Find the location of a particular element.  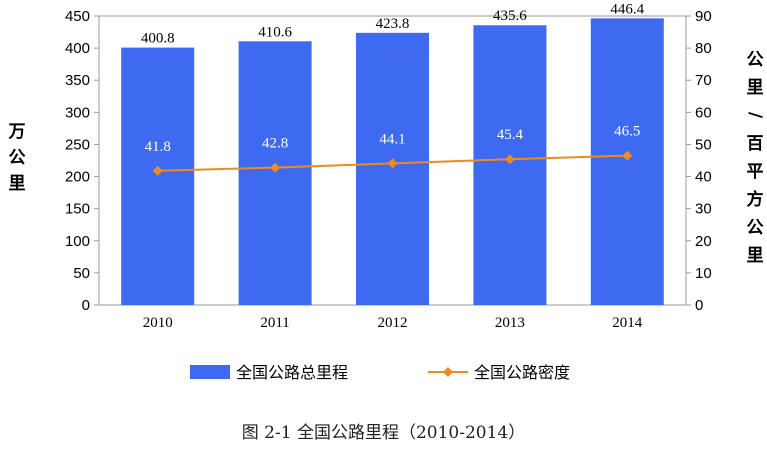

figure-caption: 图 2-1 全国公路里程（2010-2014） is located at coordinates (383, 433).